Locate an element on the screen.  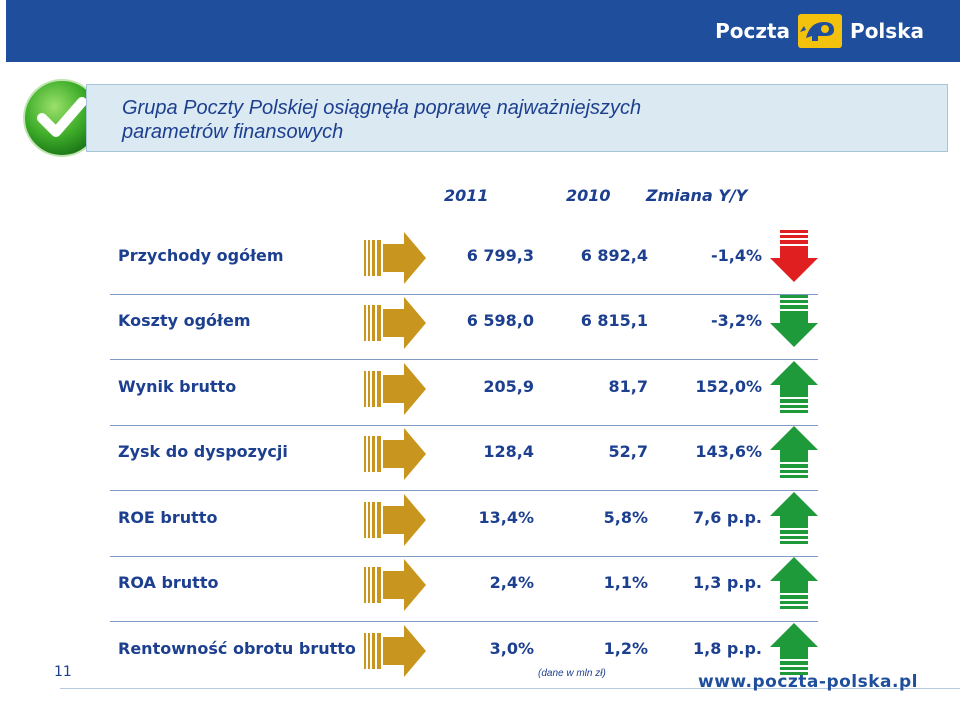
change-value: -1,4% is located at coordinates (736, 255).